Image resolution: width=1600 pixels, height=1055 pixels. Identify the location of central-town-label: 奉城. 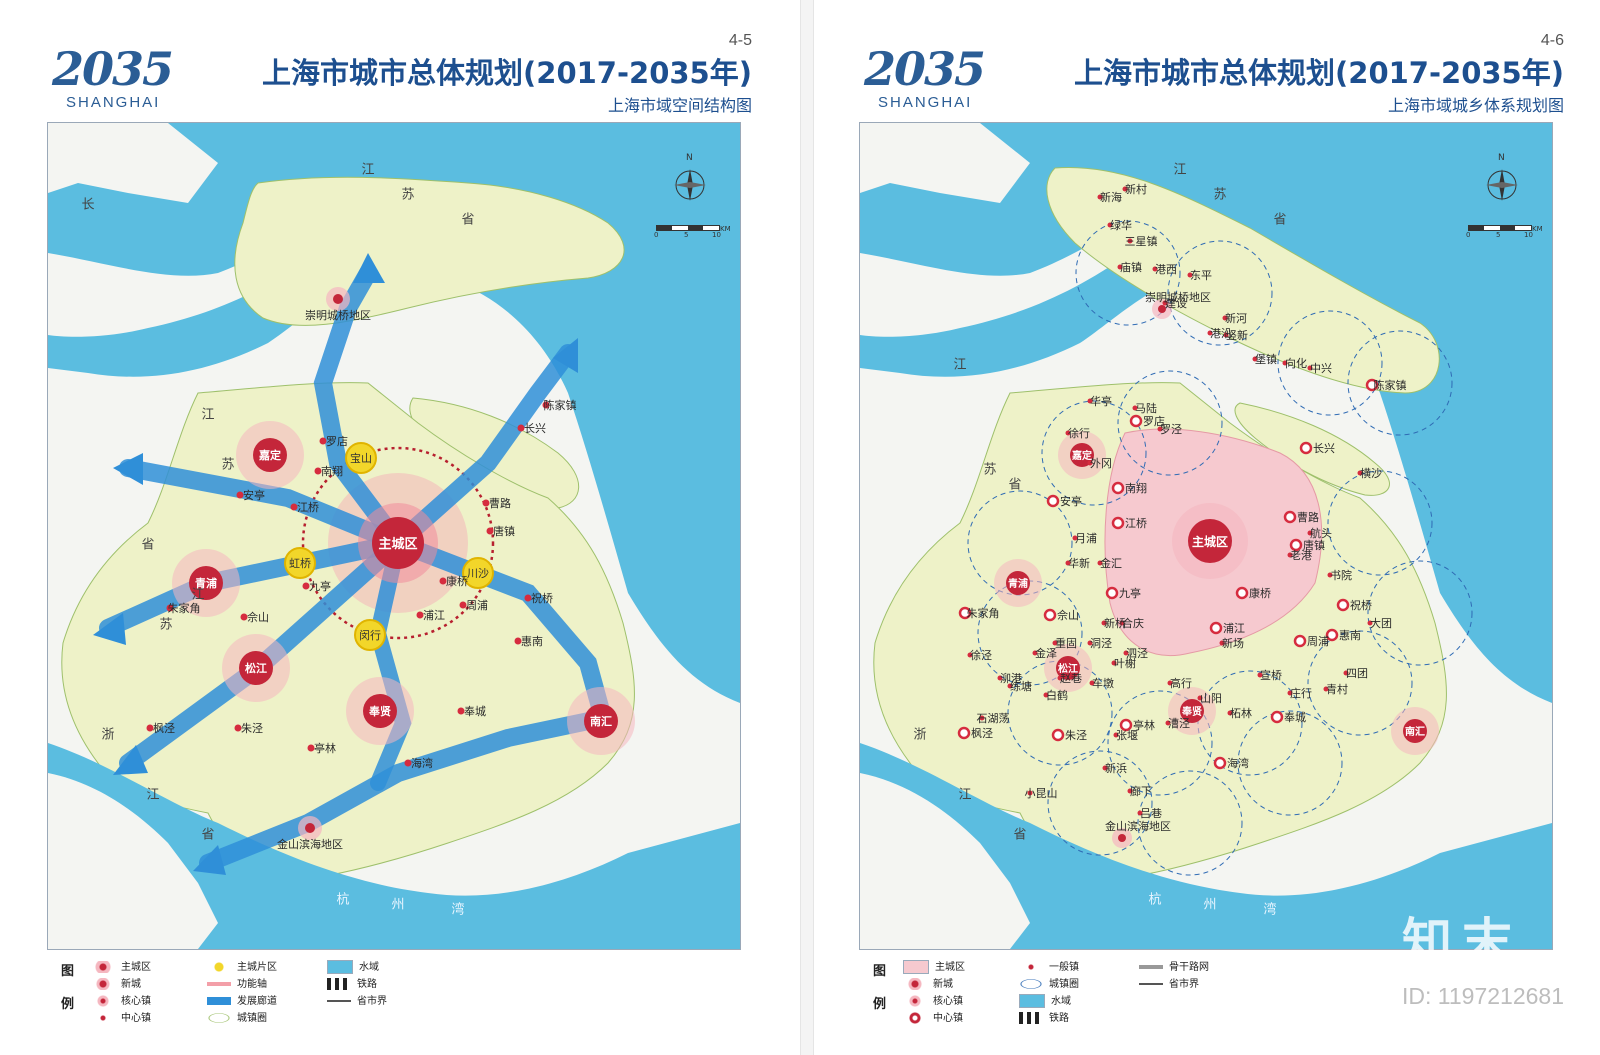
(1295, 717).